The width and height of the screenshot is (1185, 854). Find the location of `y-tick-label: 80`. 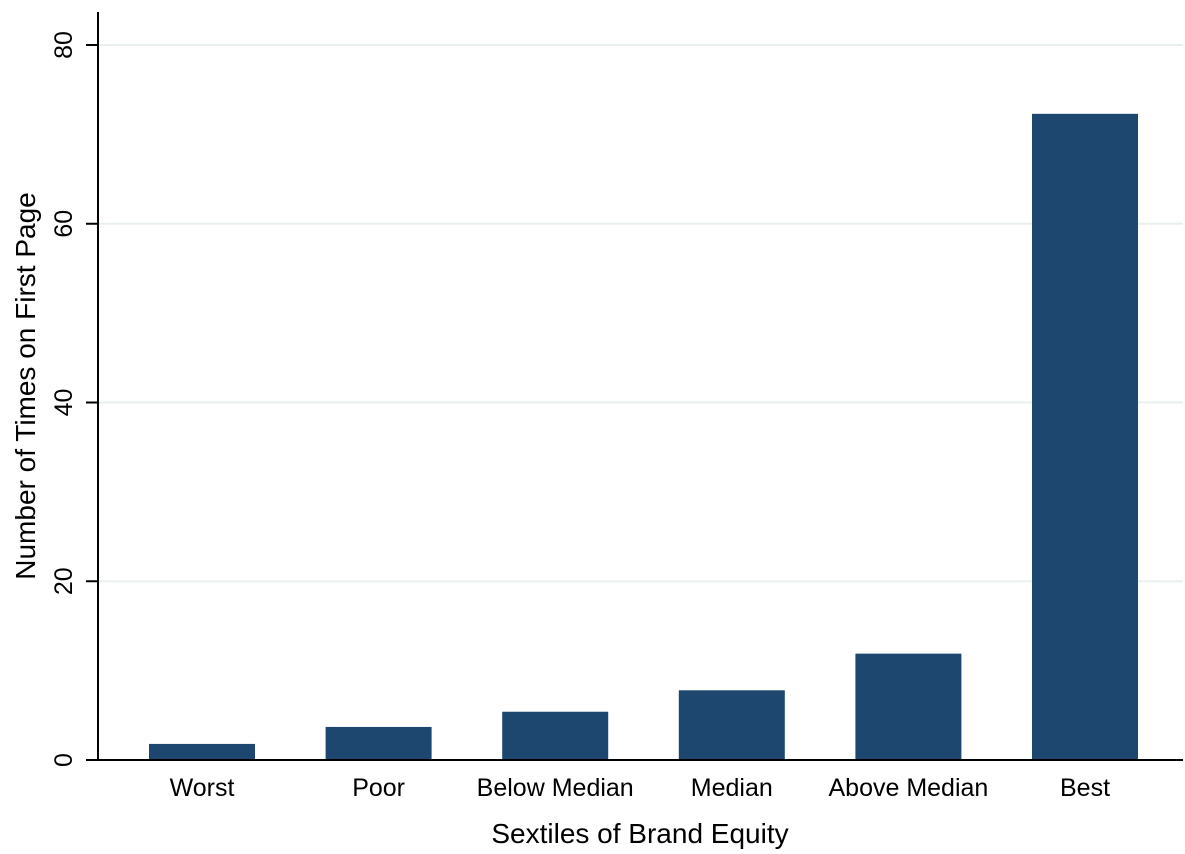

y-tick-label: 80 is located at coordinates (64, 45).